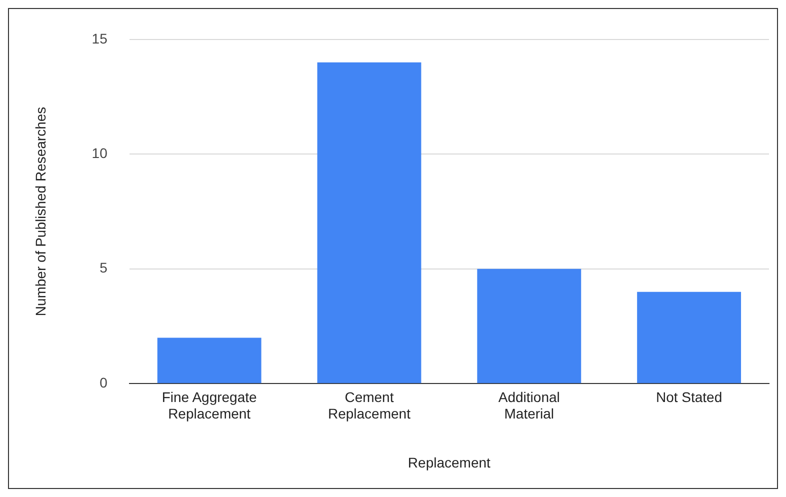 The image size is (786, 497). I want to click on y-tick-label: 10, so click(100, 152).